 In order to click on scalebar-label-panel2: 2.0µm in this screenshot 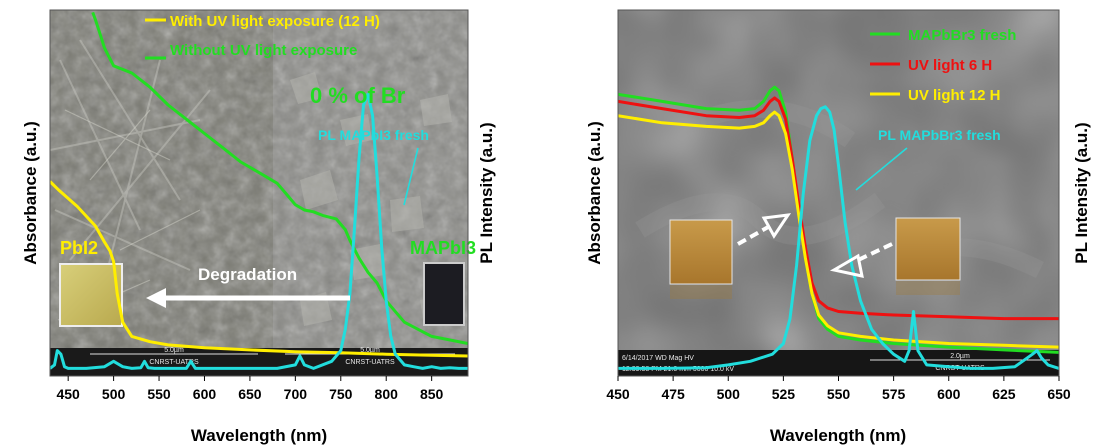, I will do `click(960, 356)`.